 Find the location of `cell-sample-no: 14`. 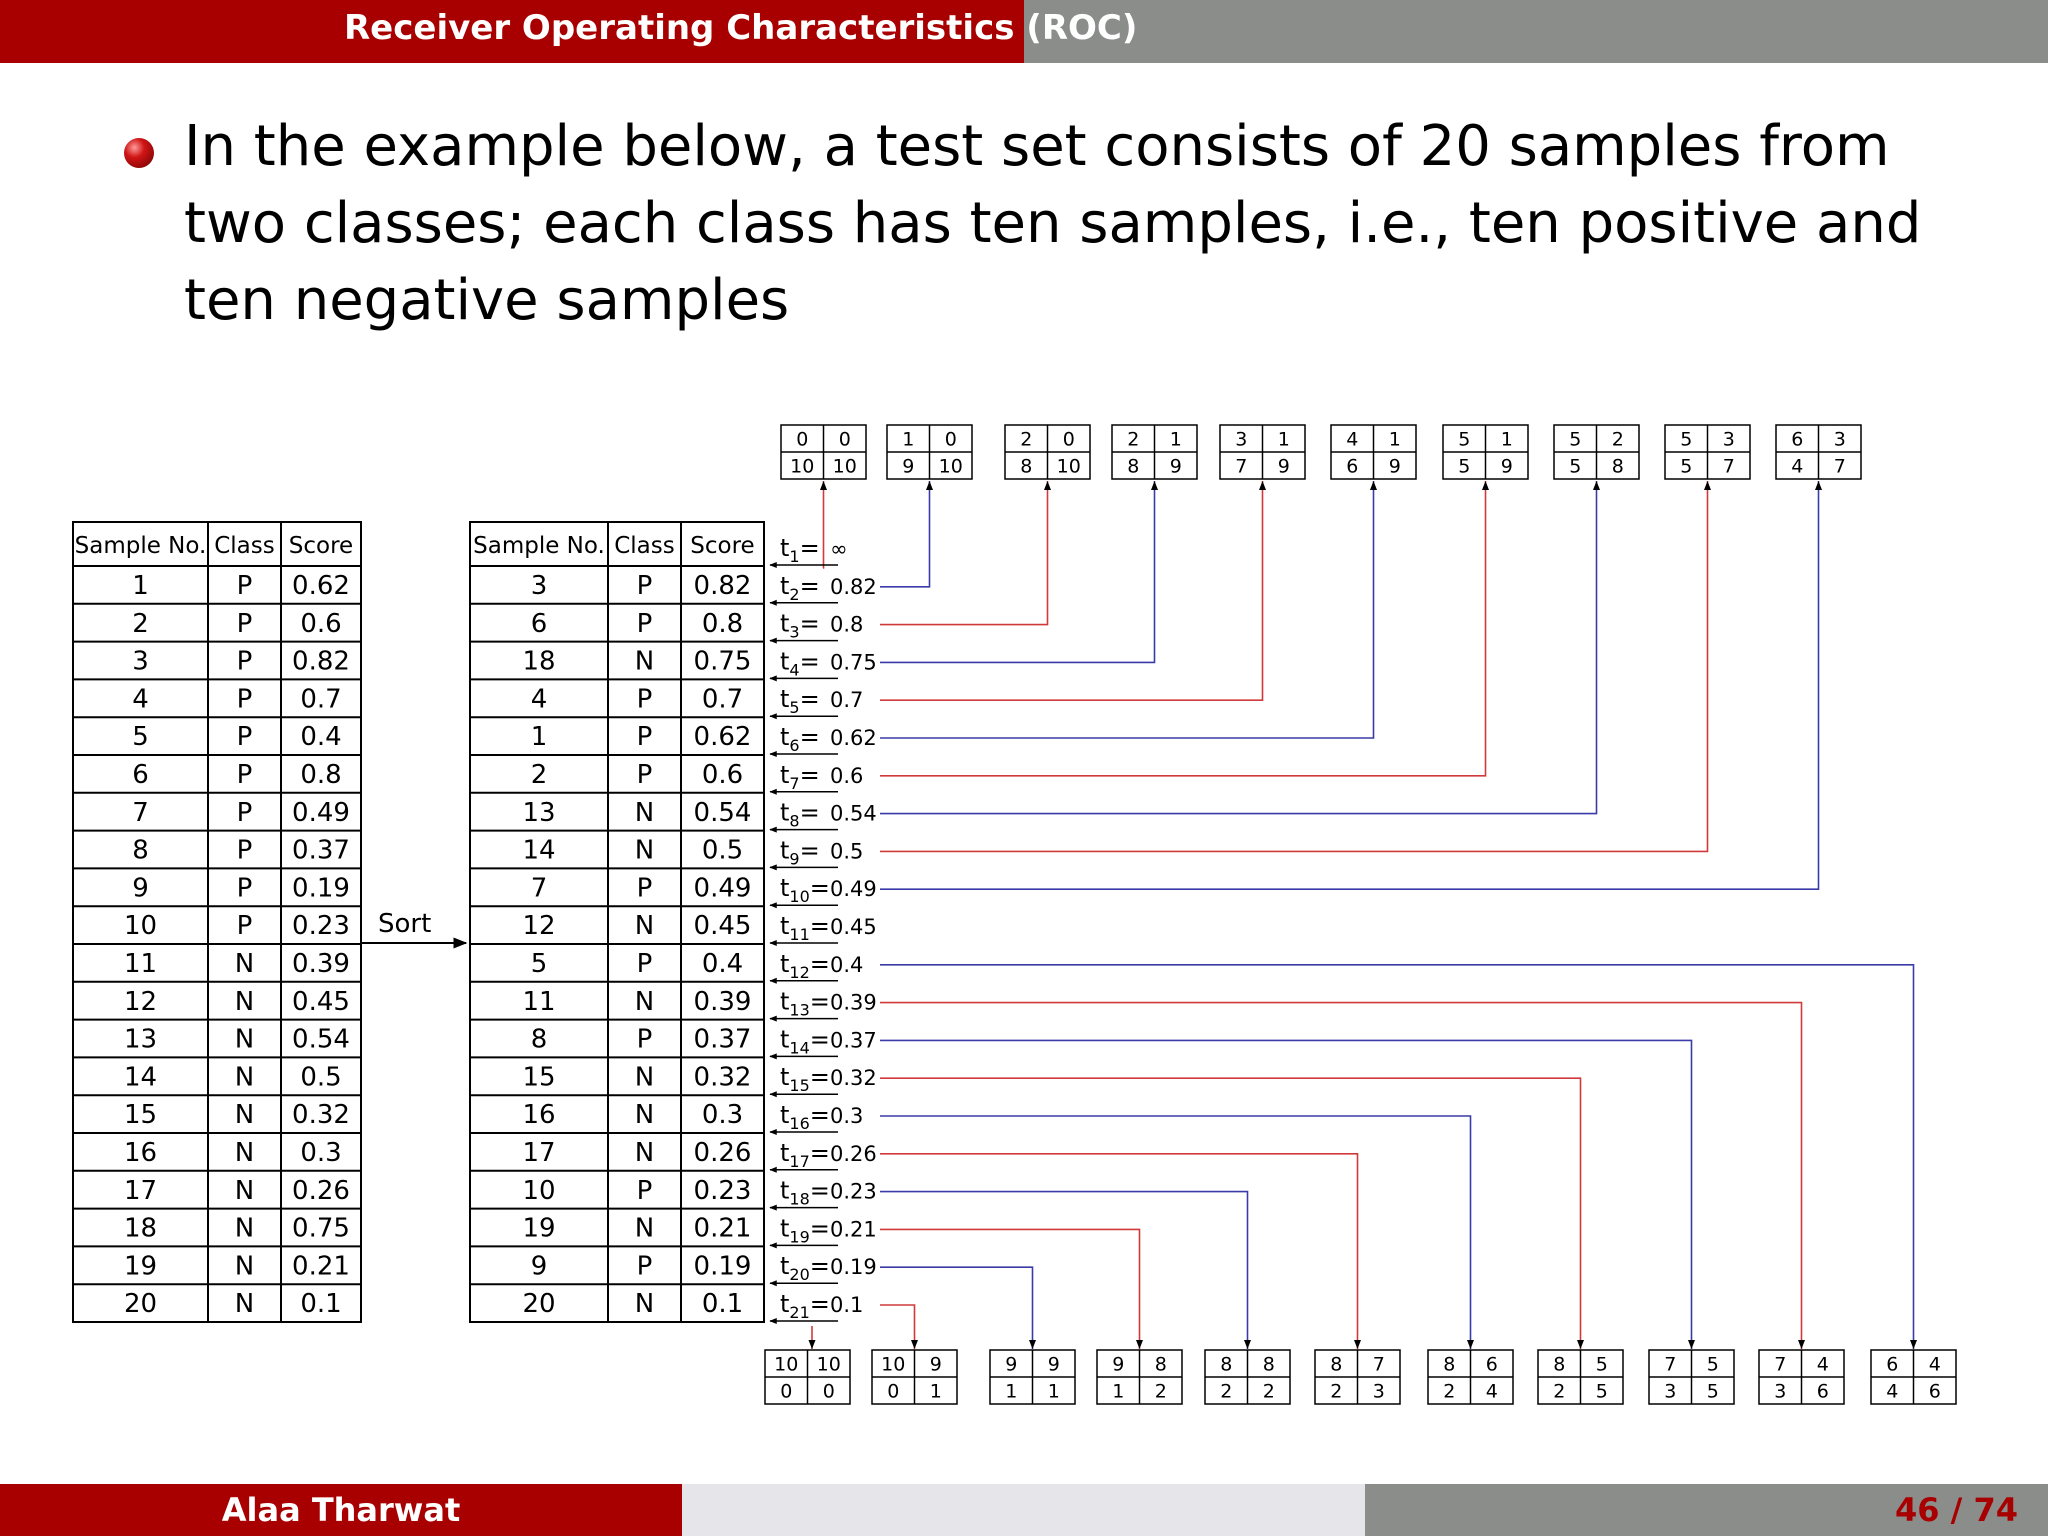

cell-sample-no: 14 is located at coordinates (140, 1077).